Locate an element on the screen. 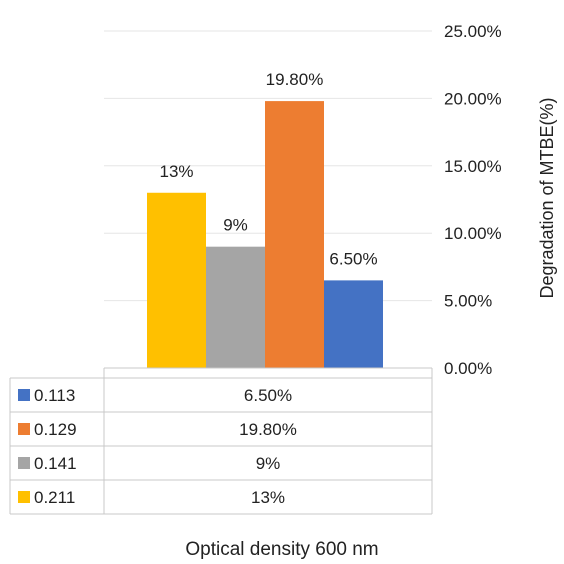 The image size is (564, 564). data-label: 6.50% is located at coordinates (353, 258).